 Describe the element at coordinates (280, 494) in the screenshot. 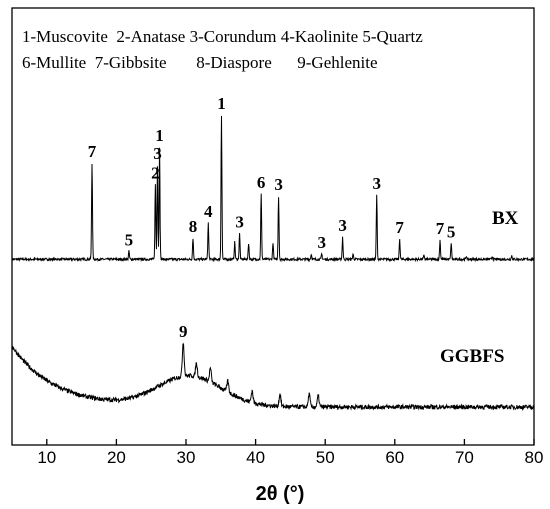

I see `x-axis-label: 2θ (°)` at that location.